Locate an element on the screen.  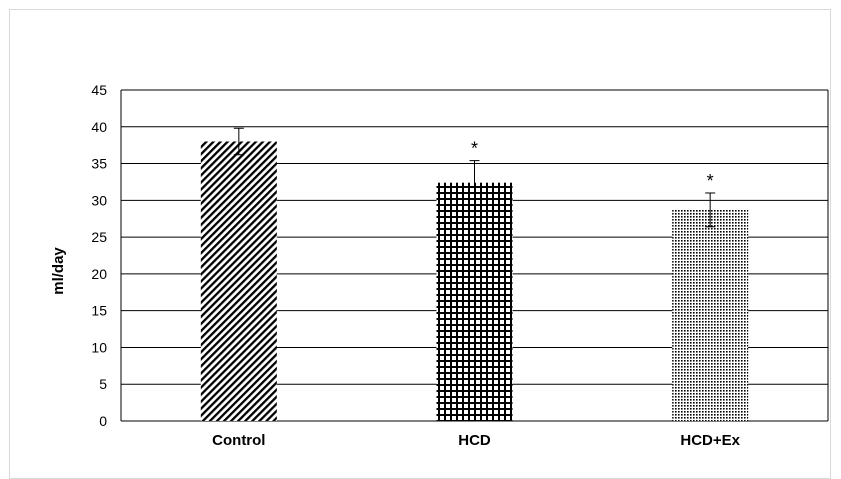
y-axis-label: ml/day is located at coordinates (58, 271).